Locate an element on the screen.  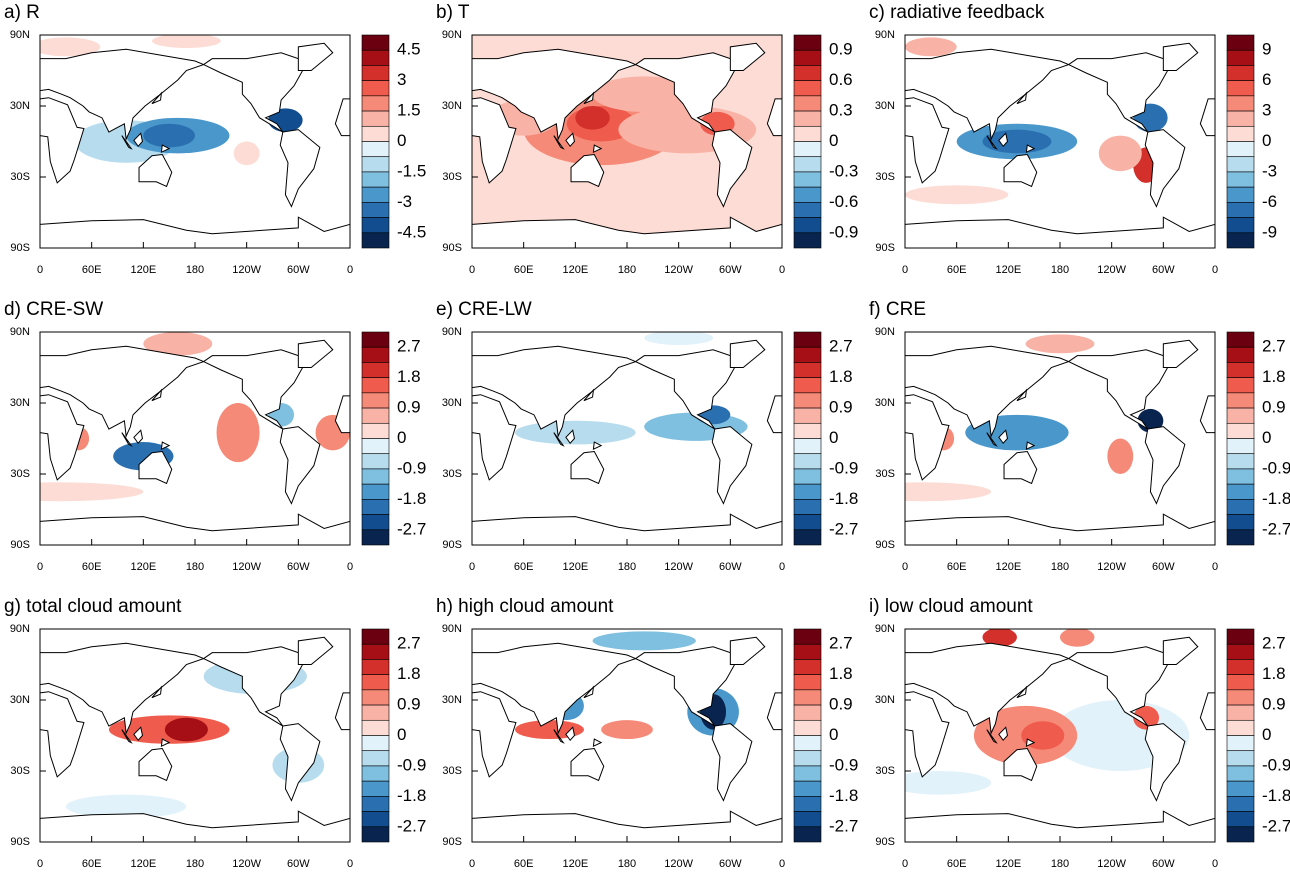
colorbar-label: -0.3 is located at coordinates (843, 170).